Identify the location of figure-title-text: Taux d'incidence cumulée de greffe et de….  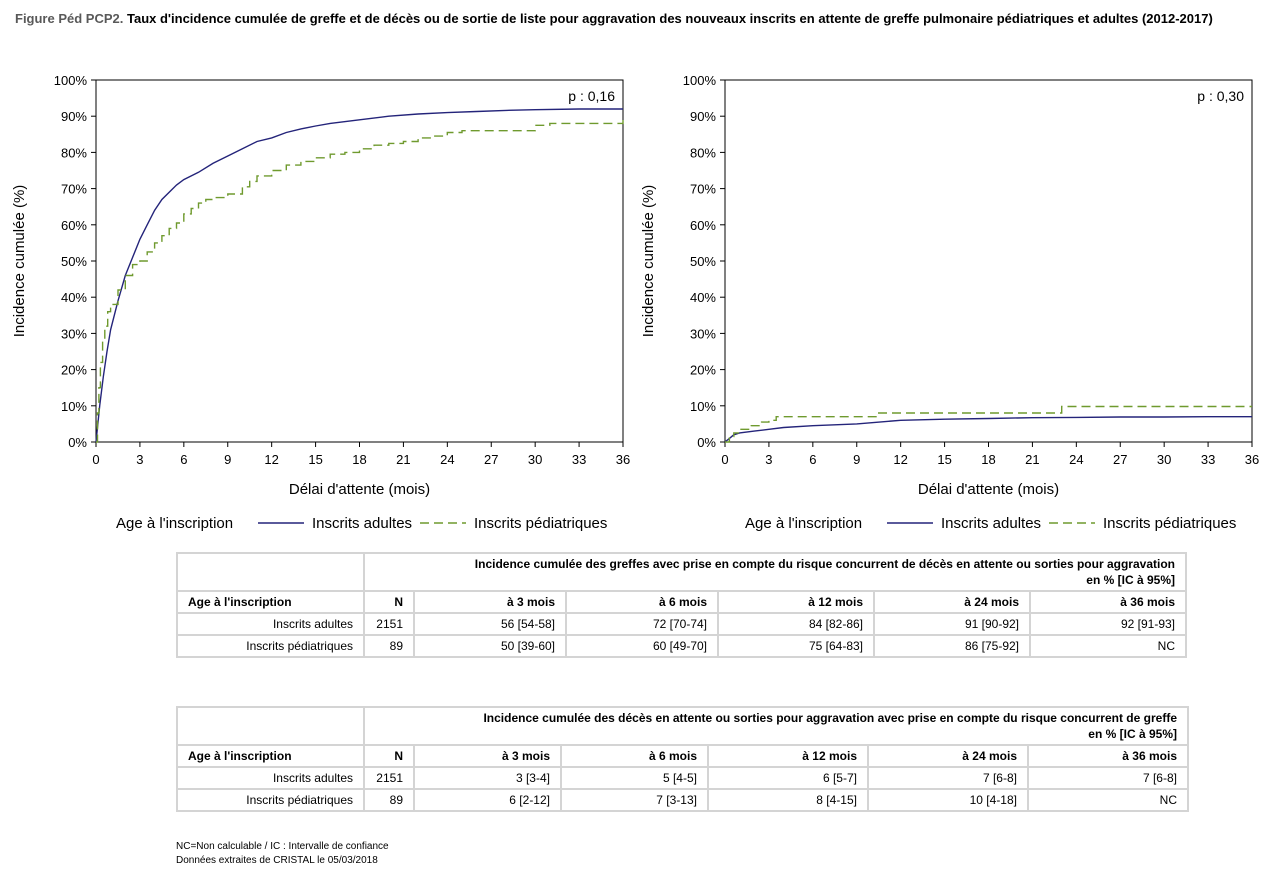
(670, 18).